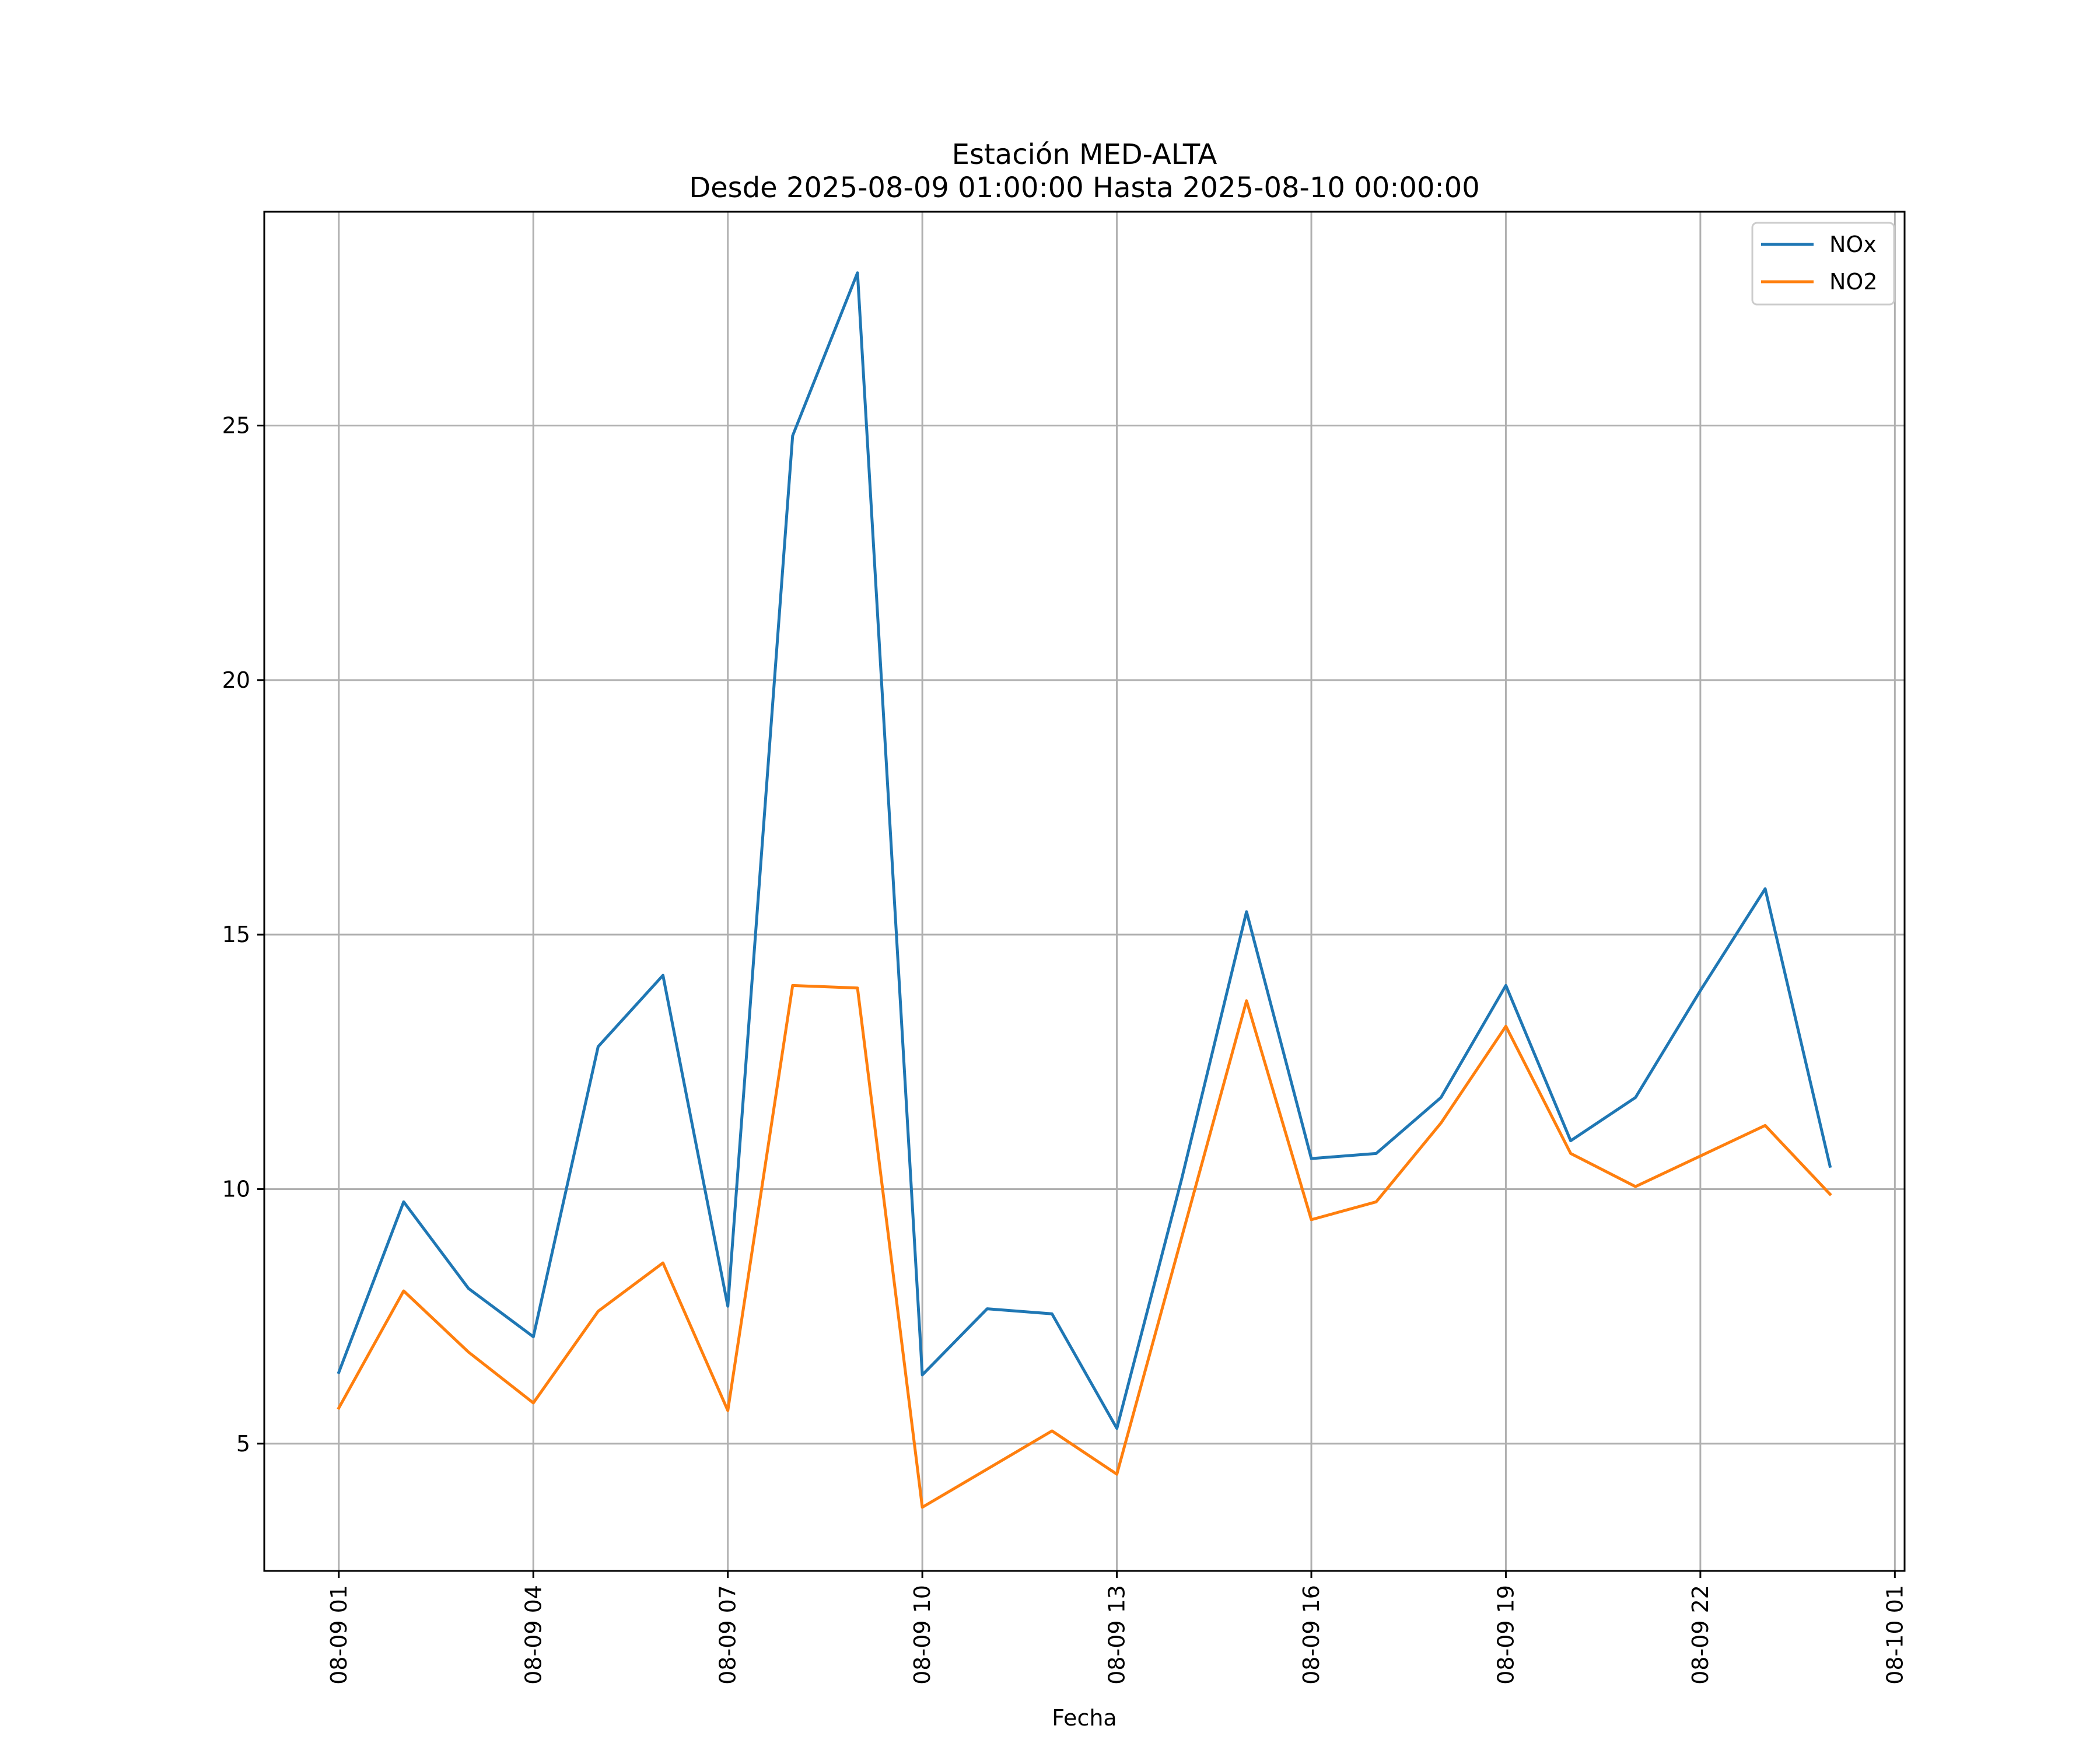 This screenshot has height=1750, width=2100. I want to click on x-tick-label: 08-09 01, so click(339, 1635).